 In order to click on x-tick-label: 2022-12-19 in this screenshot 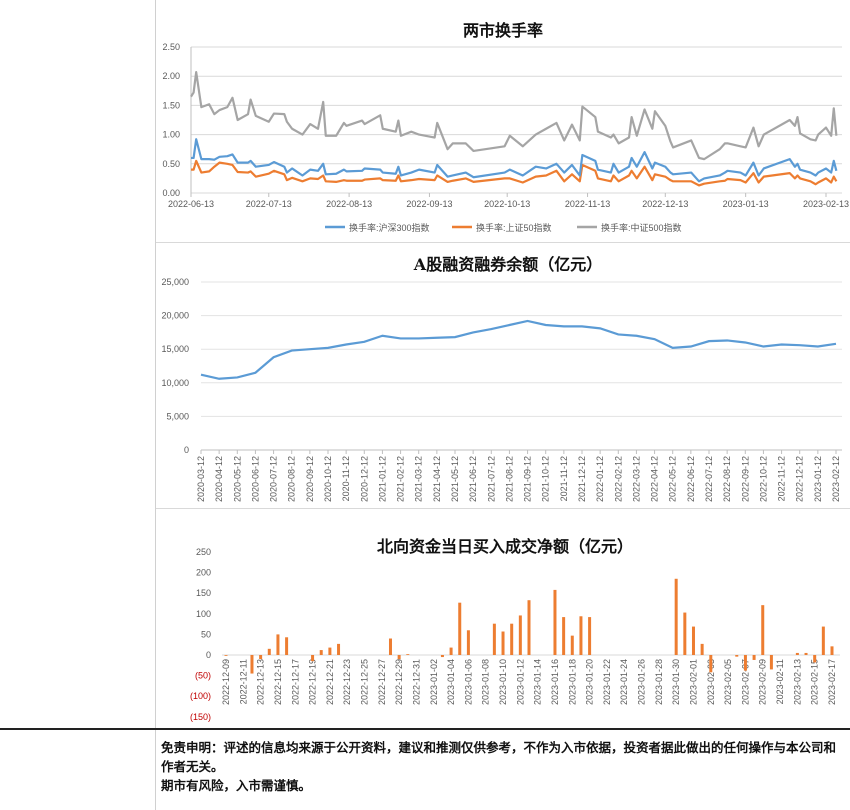, I will do `click(313, 682)`.